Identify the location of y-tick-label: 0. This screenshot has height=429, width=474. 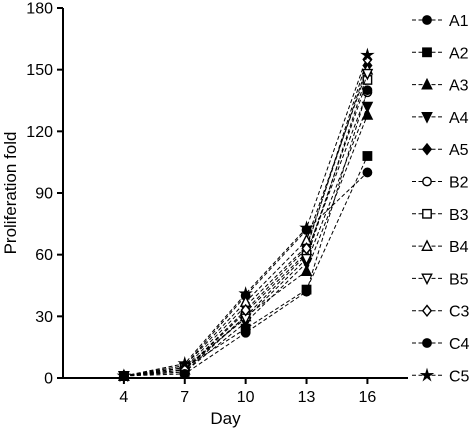
(48, 379).